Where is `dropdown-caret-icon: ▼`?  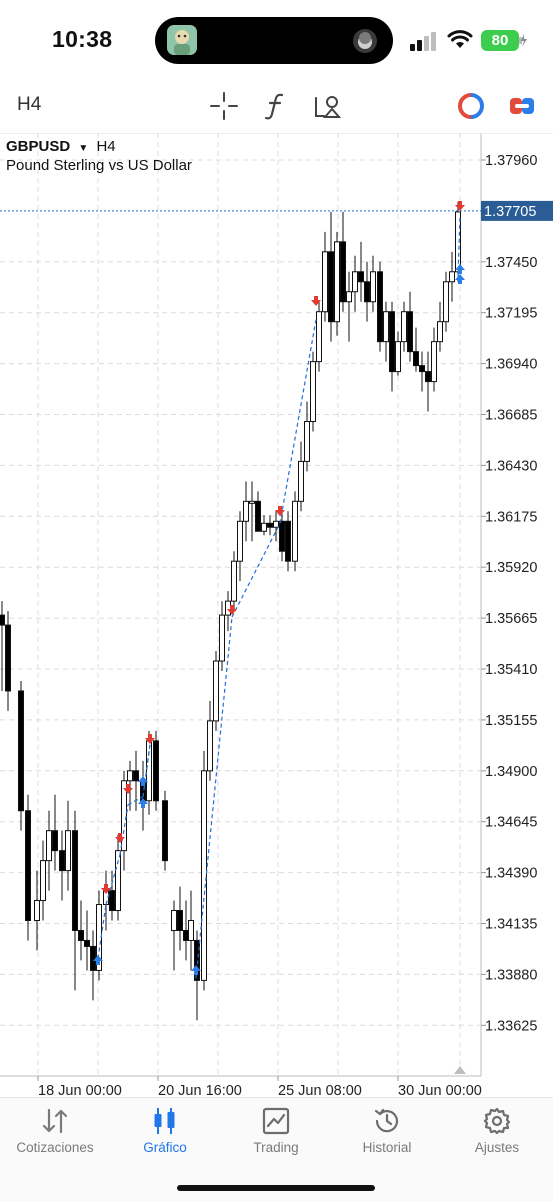 dropdown-caret-icon: ▼ is located at coordinates (83, 148).